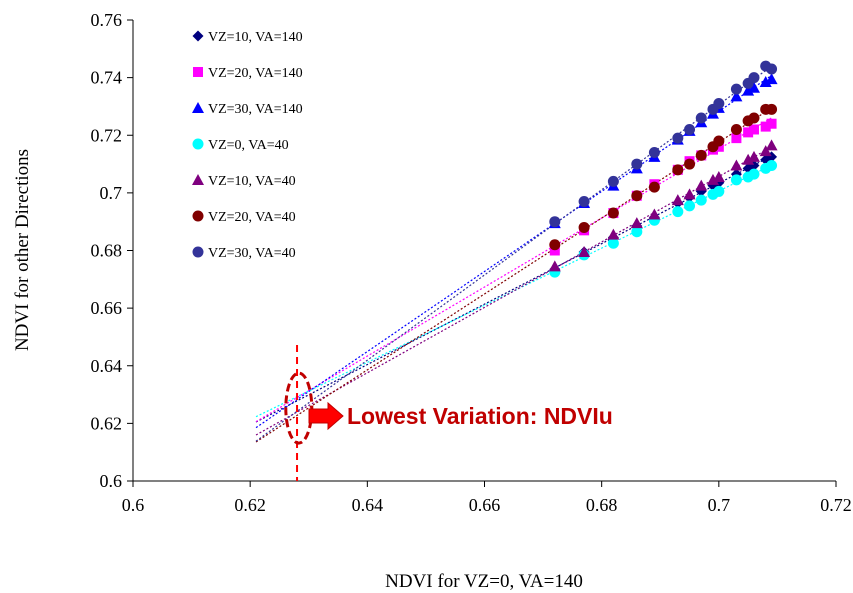 The width and height of the screenshot is (853, 593). I want to click on legend-label: VZ=10, VA=40, so click(252, 181).